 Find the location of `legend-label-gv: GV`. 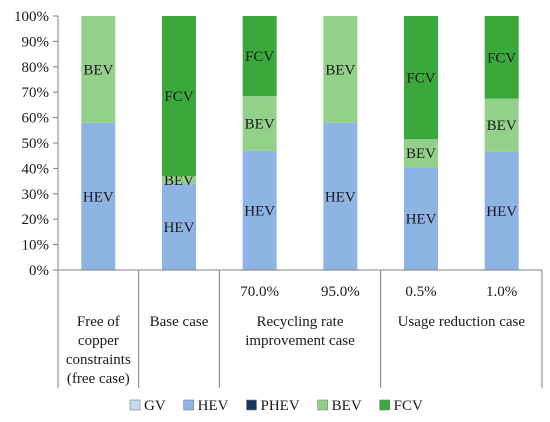

legend-label-gv: GV is located at coordinates (155, 406).